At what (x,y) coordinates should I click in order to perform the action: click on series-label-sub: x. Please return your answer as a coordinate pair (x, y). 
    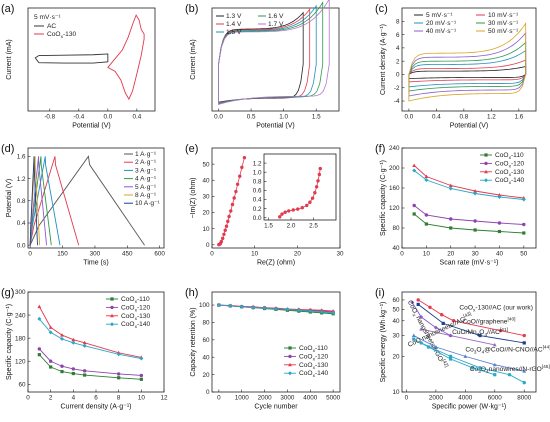
    Looking at the image, I should click on (136, 319).